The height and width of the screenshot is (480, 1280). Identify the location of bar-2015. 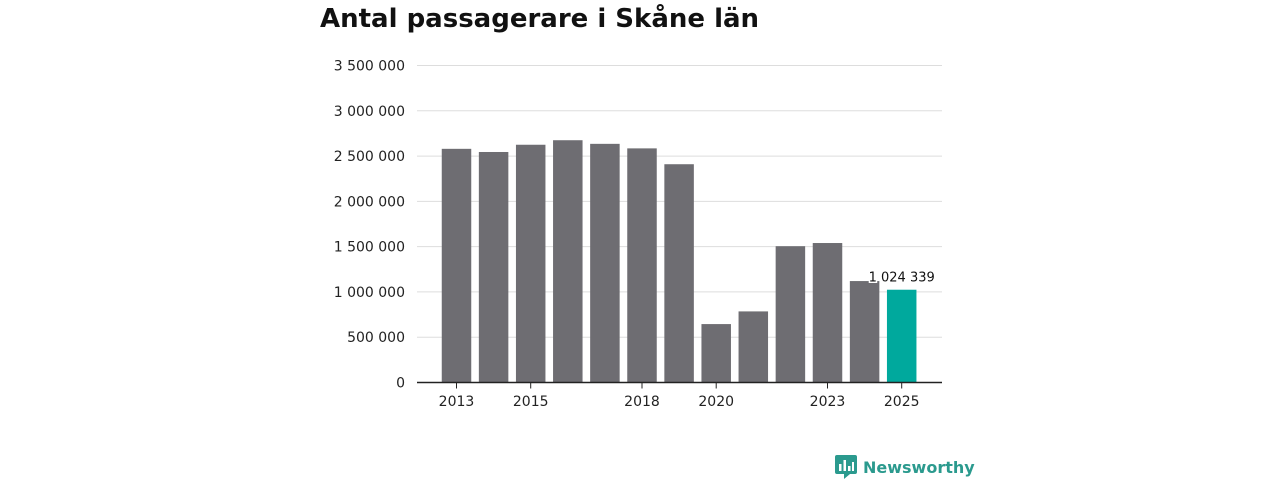
(530, 263).